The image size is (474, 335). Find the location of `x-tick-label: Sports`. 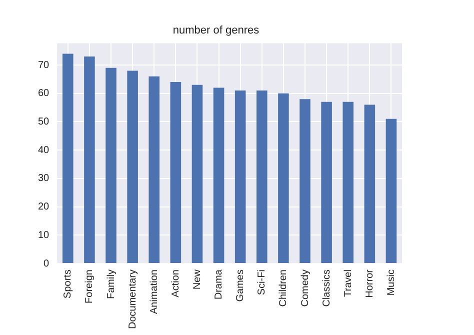

x-tick-label: Sports is located at coordinates (68, 284).